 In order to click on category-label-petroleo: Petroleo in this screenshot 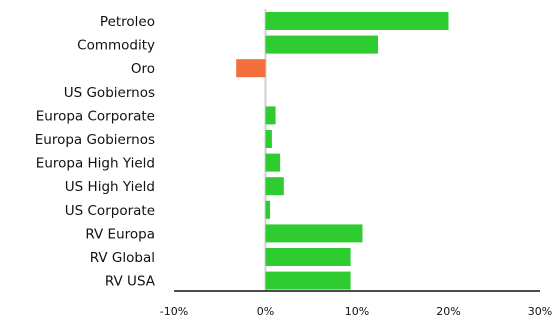, I will do `click(127, 22)`.